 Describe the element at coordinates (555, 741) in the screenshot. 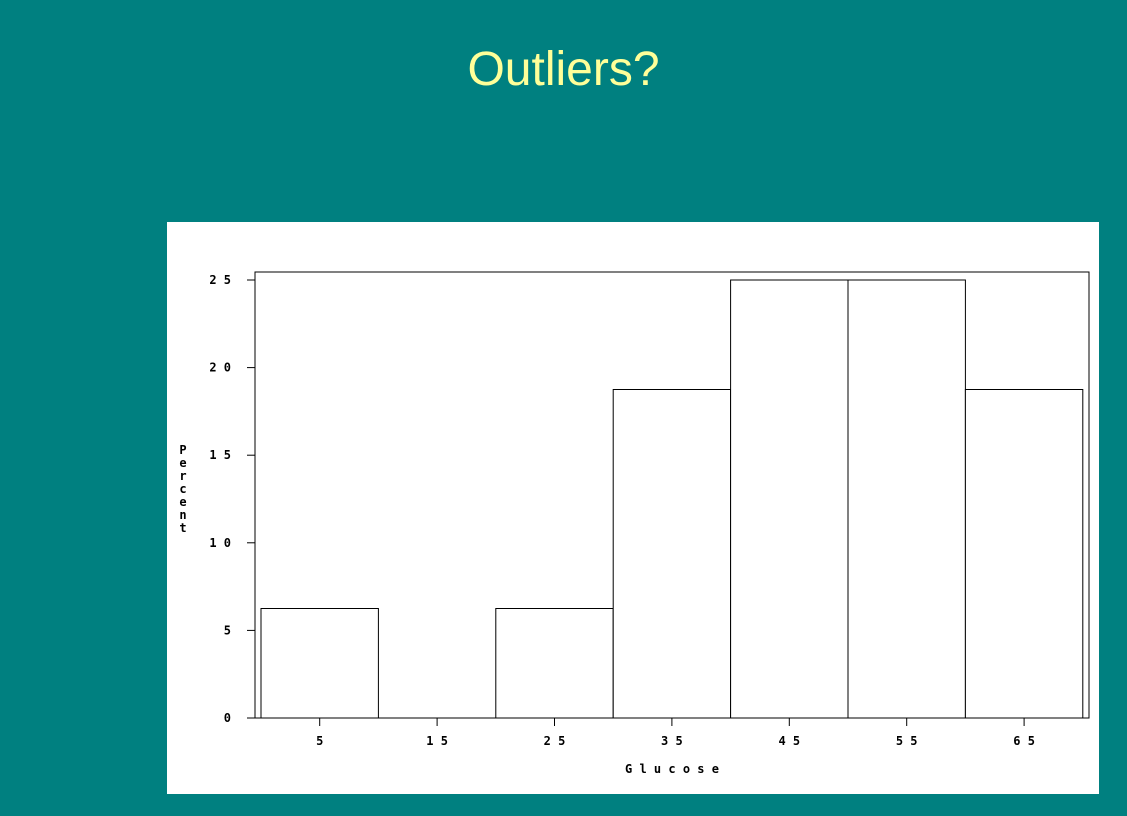

I see `x-tick-label: 2 5` at that location.